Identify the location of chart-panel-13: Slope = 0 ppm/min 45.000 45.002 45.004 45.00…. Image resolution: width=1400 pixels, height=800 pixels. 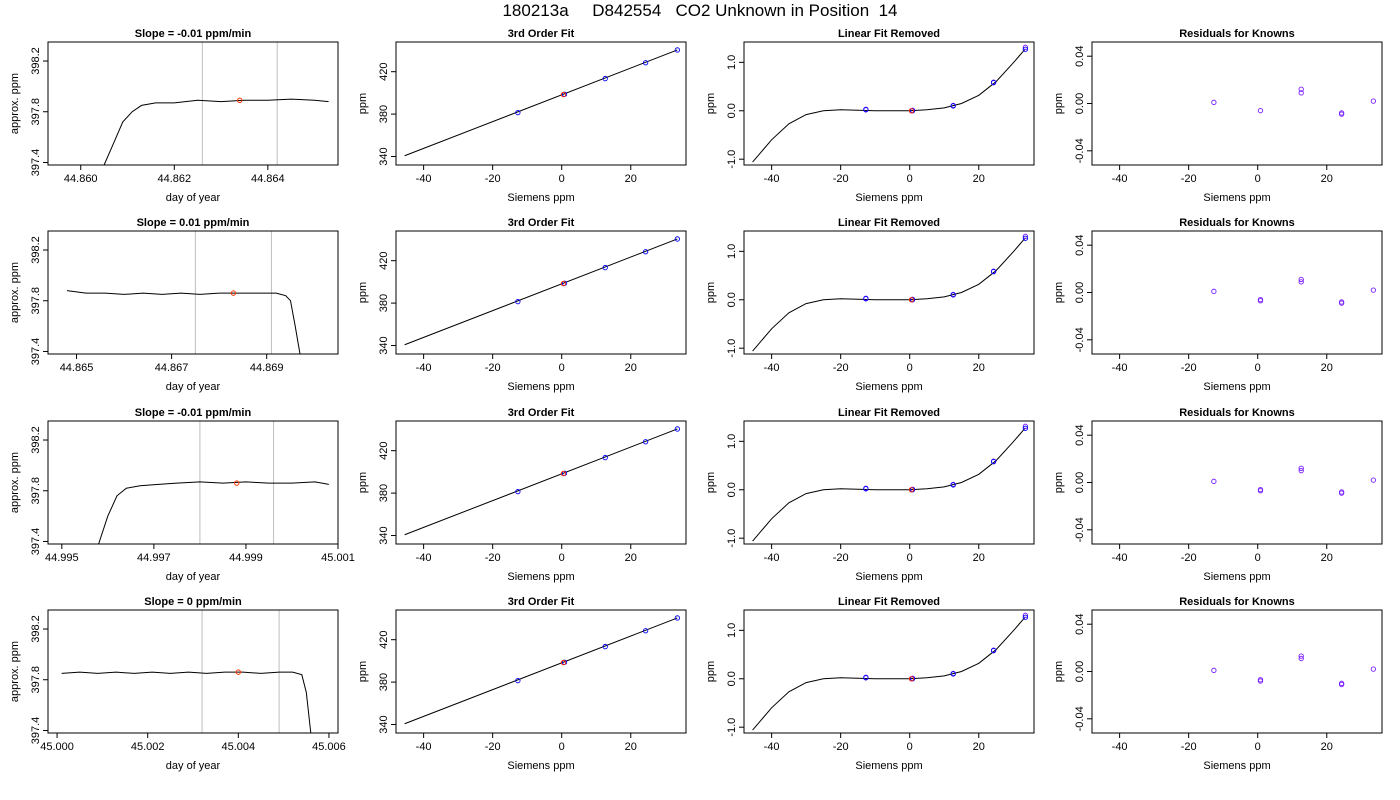
(177, 684).